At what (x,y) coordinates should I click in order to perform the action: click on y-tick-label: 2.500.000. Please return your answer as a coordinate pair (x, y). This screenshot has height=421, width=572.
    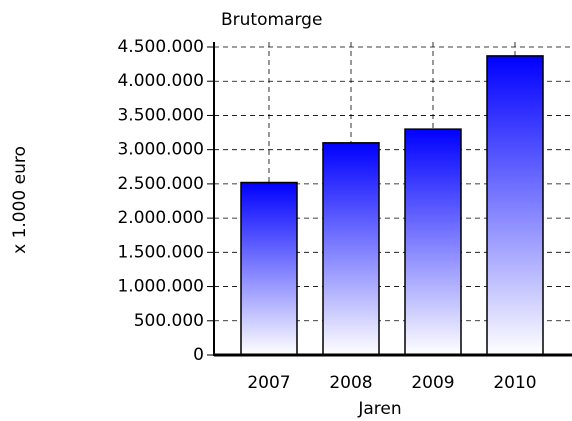
    Looking at the image, I should click on (160, 184).